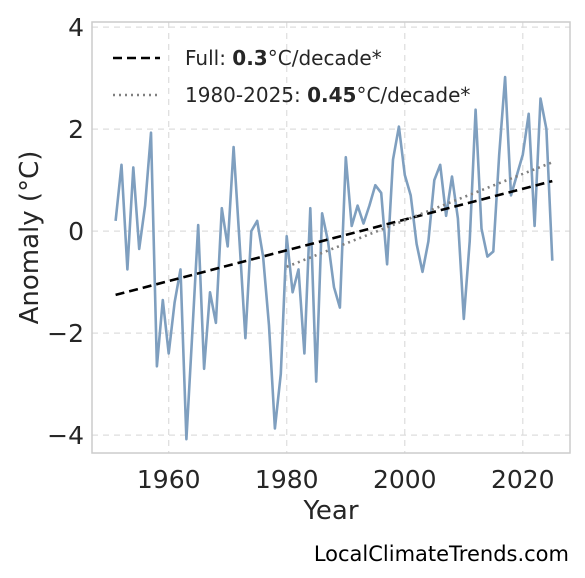  What do you see at coordinates (65, 333) in the screenshot?
I see `y-tick-label: −2` at bounding box center [65, 333].